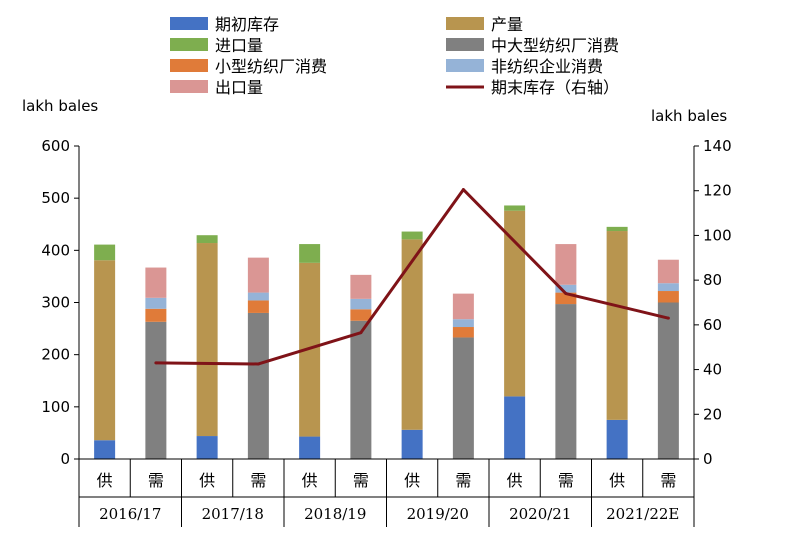 This screenshot has height=549, width=789. Describe the element at coordinates (555, 87) in the screenshot. I see `legend-label: 期末库存（右轴）` at that location.